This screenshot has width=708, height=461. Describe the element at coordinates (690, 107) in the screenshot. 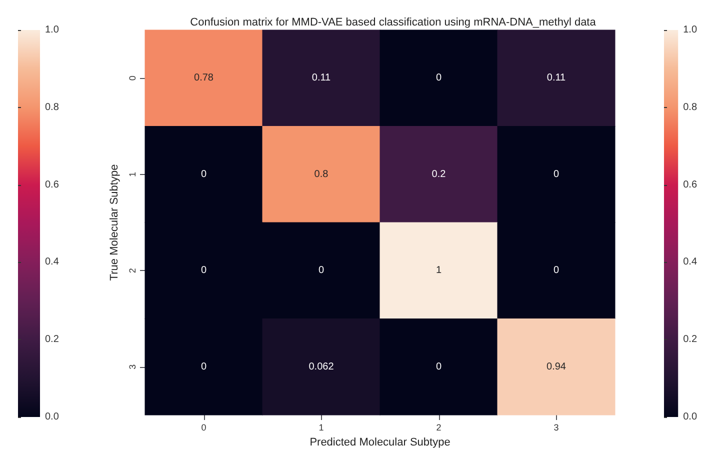

I see `color-bar-label: 0.8` at that location.